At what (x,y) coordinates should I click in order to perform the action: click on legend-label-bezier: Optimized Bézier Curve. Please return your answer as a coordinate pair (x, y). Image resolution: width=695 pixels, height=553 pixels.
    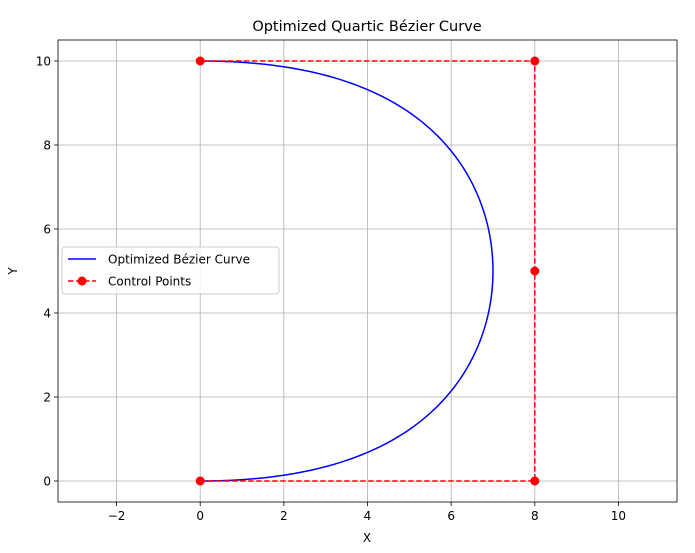
    Looking at the image, I should click on (179, 260).